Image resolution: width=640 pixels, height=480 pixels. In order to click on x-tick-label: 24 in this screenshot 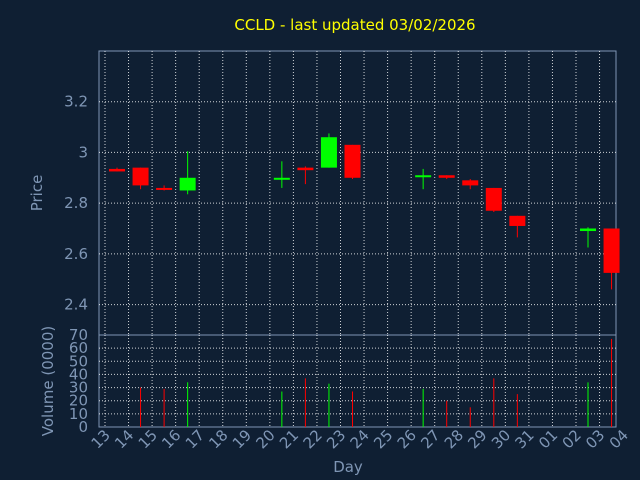, I will do `click(360, 439)`.